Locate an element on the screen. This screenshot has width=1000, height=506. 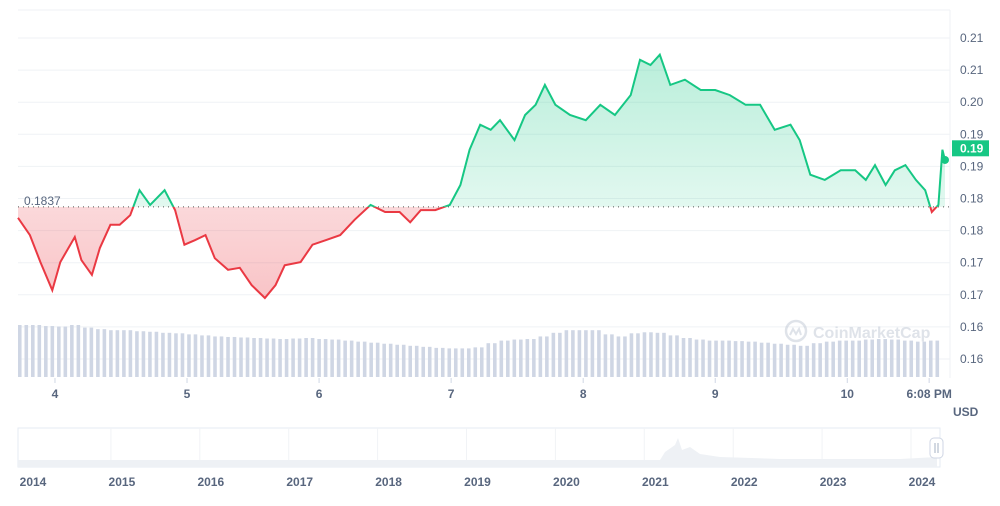
y-tick-label: 0.19 is located at coordinates (972, 134).